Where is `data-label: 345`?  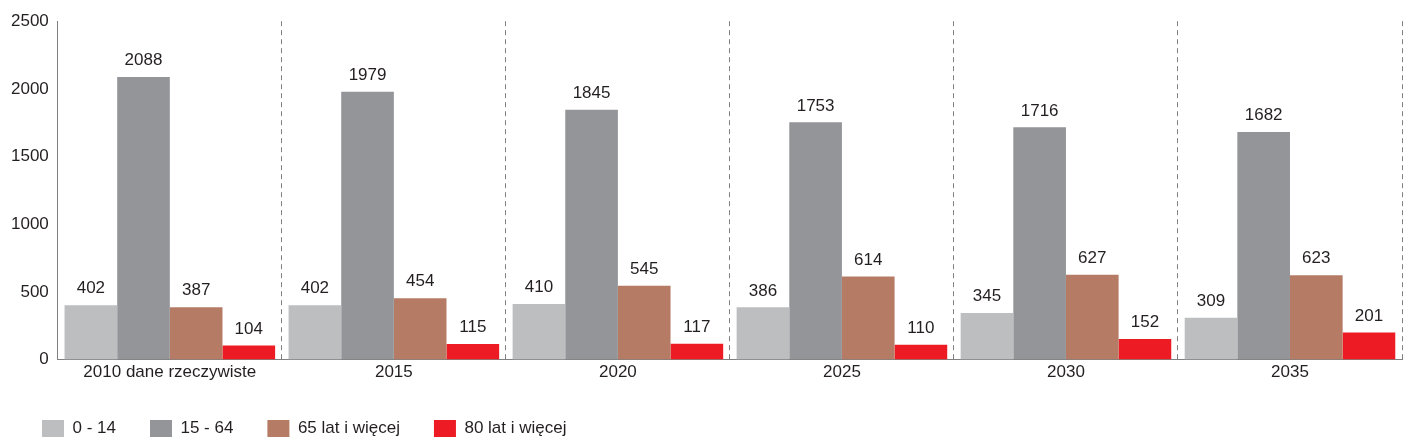 data-label: 345 is located at coordinates (987, 296).